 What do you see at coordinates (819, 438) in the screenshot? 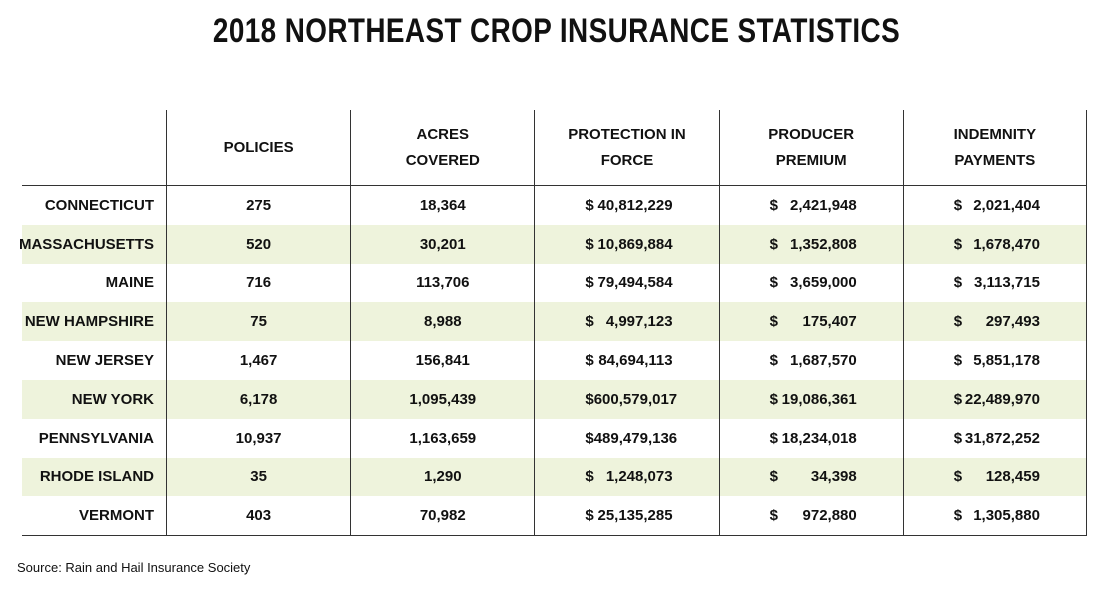
I see `amount: 18,234,018` at bounding box center [819, 438].